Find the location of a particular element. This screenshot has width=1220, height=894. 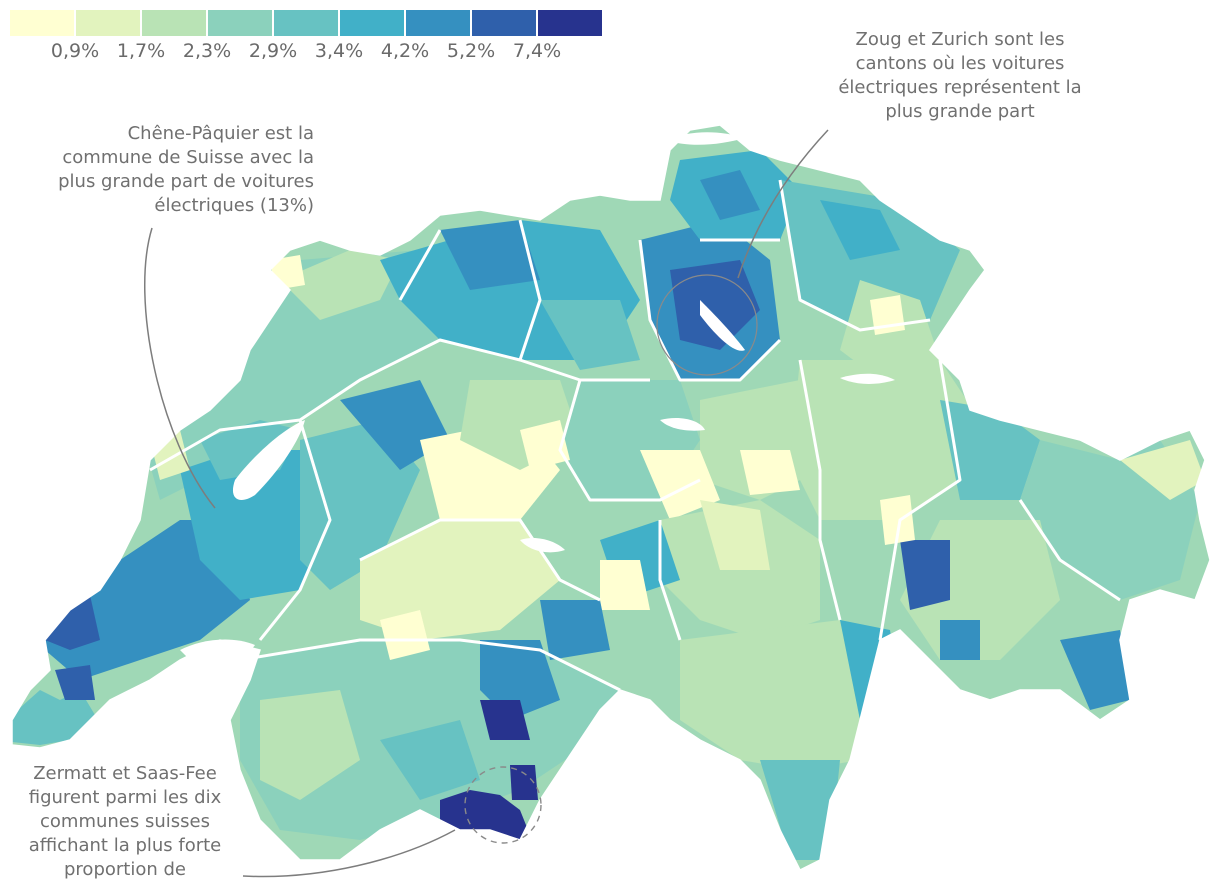

annotation-line: électriques (13%) is located at coordinates (234, 205).